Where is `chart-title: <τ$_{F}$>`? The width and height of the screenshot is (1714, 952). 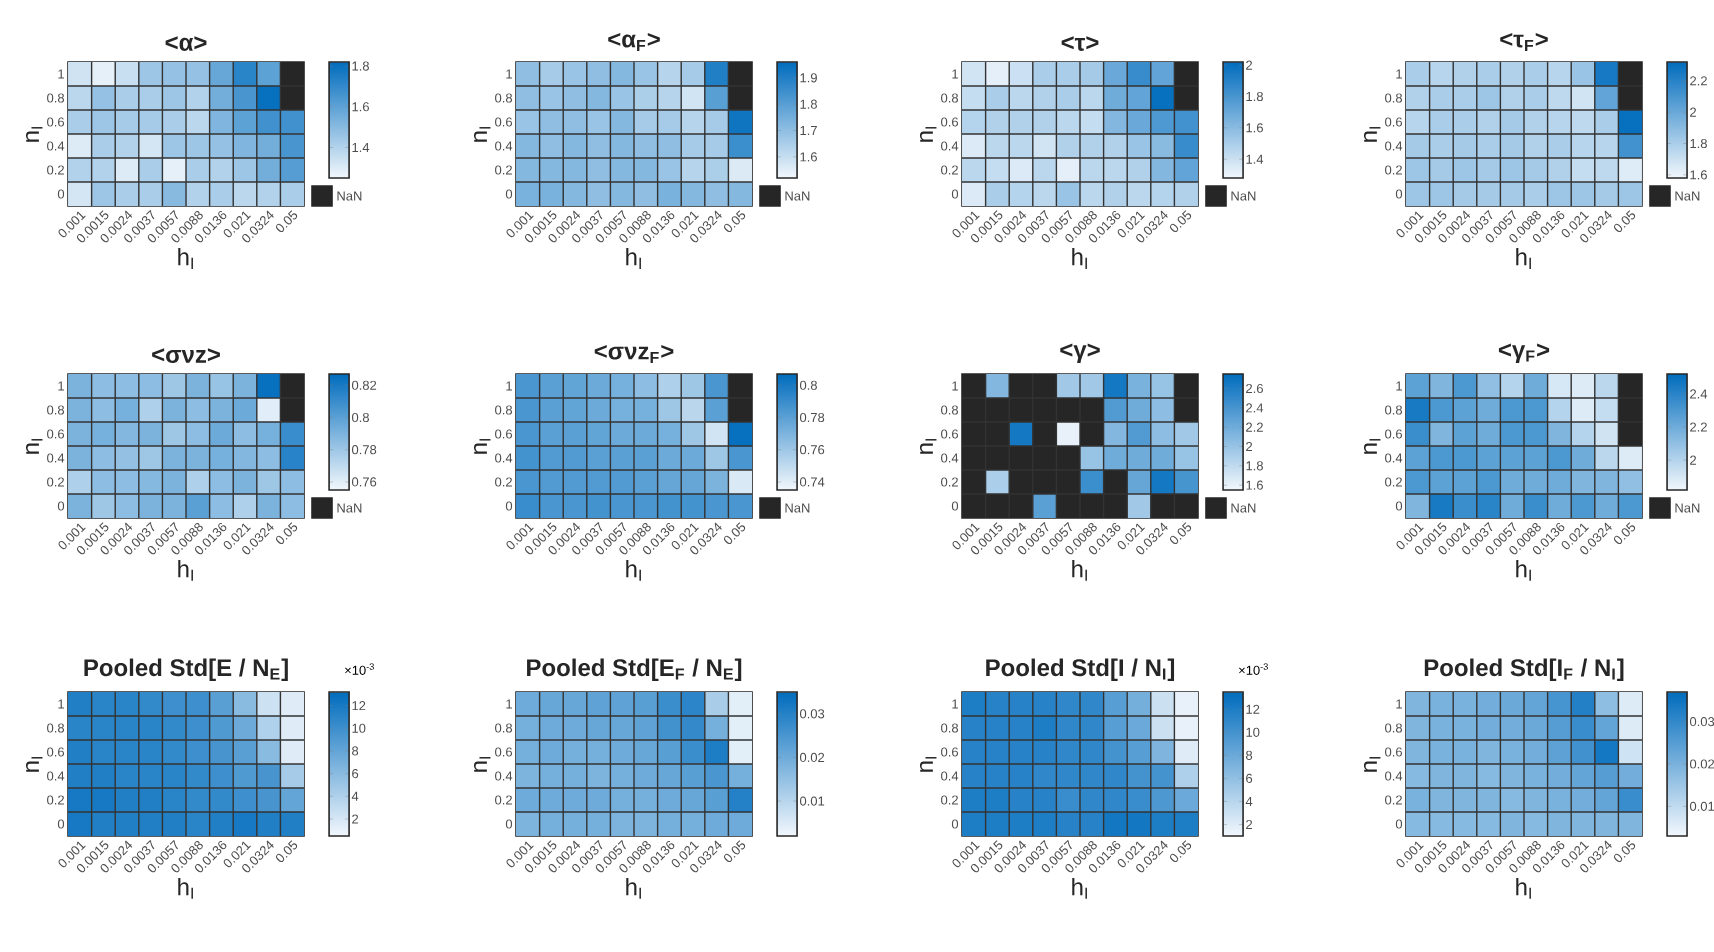 chart-title: <τ$_{F}$> is located at coordinates (1524, 41).